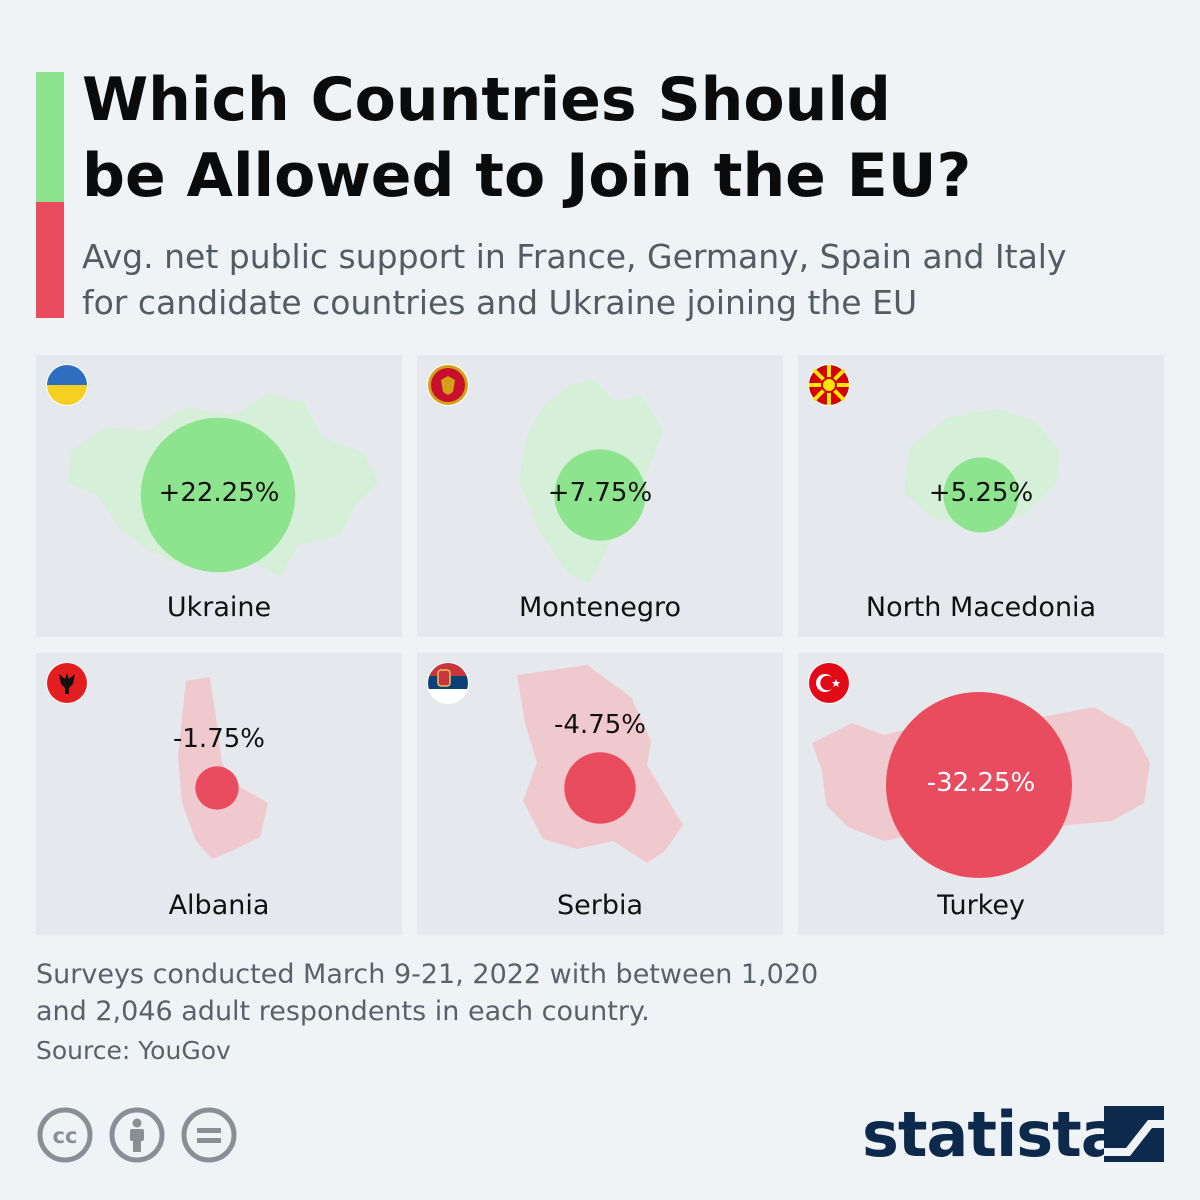 This screenshot has width=1200, height=1200. I want to click on value-label: -4.75%, so click(600, 725).